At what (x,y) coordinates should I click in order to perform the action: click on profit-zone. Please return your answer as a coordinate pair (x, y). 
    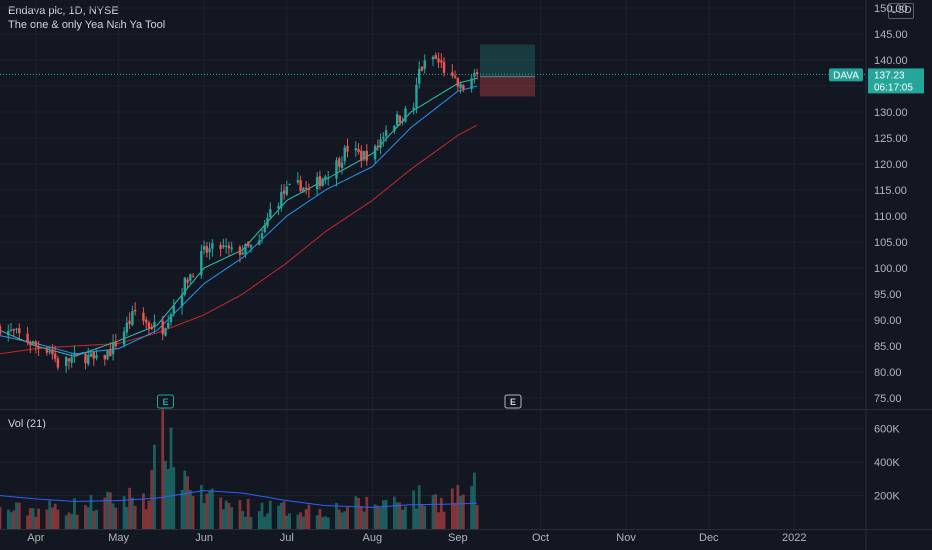
    Looking at the image, I should click on (507, 60).